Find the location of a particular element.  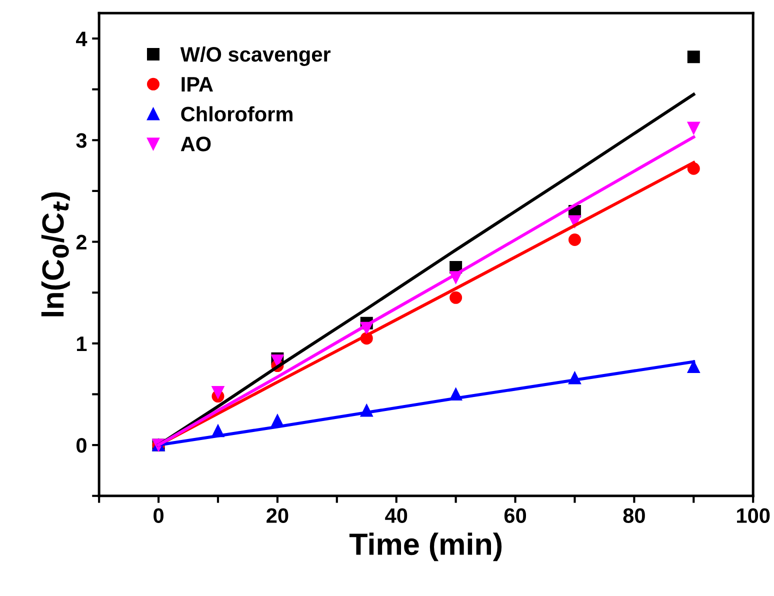

legend-label: Chloroform is located at coordinates (236, 114).